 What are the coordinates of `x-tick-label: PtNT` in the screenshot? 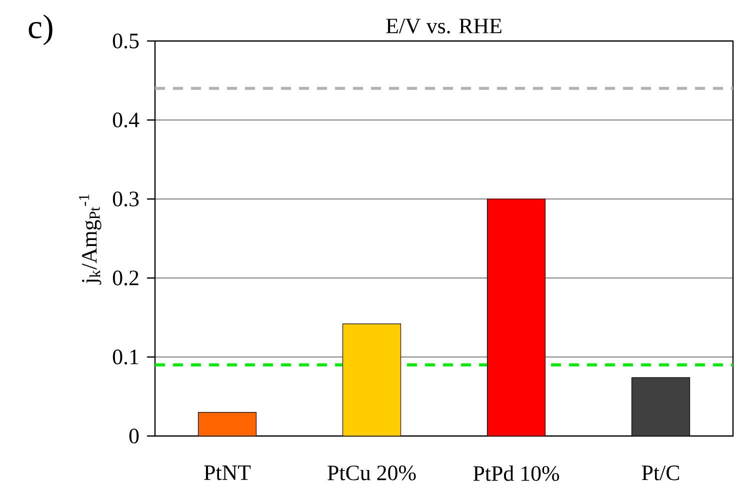 It's located at (227, 473).